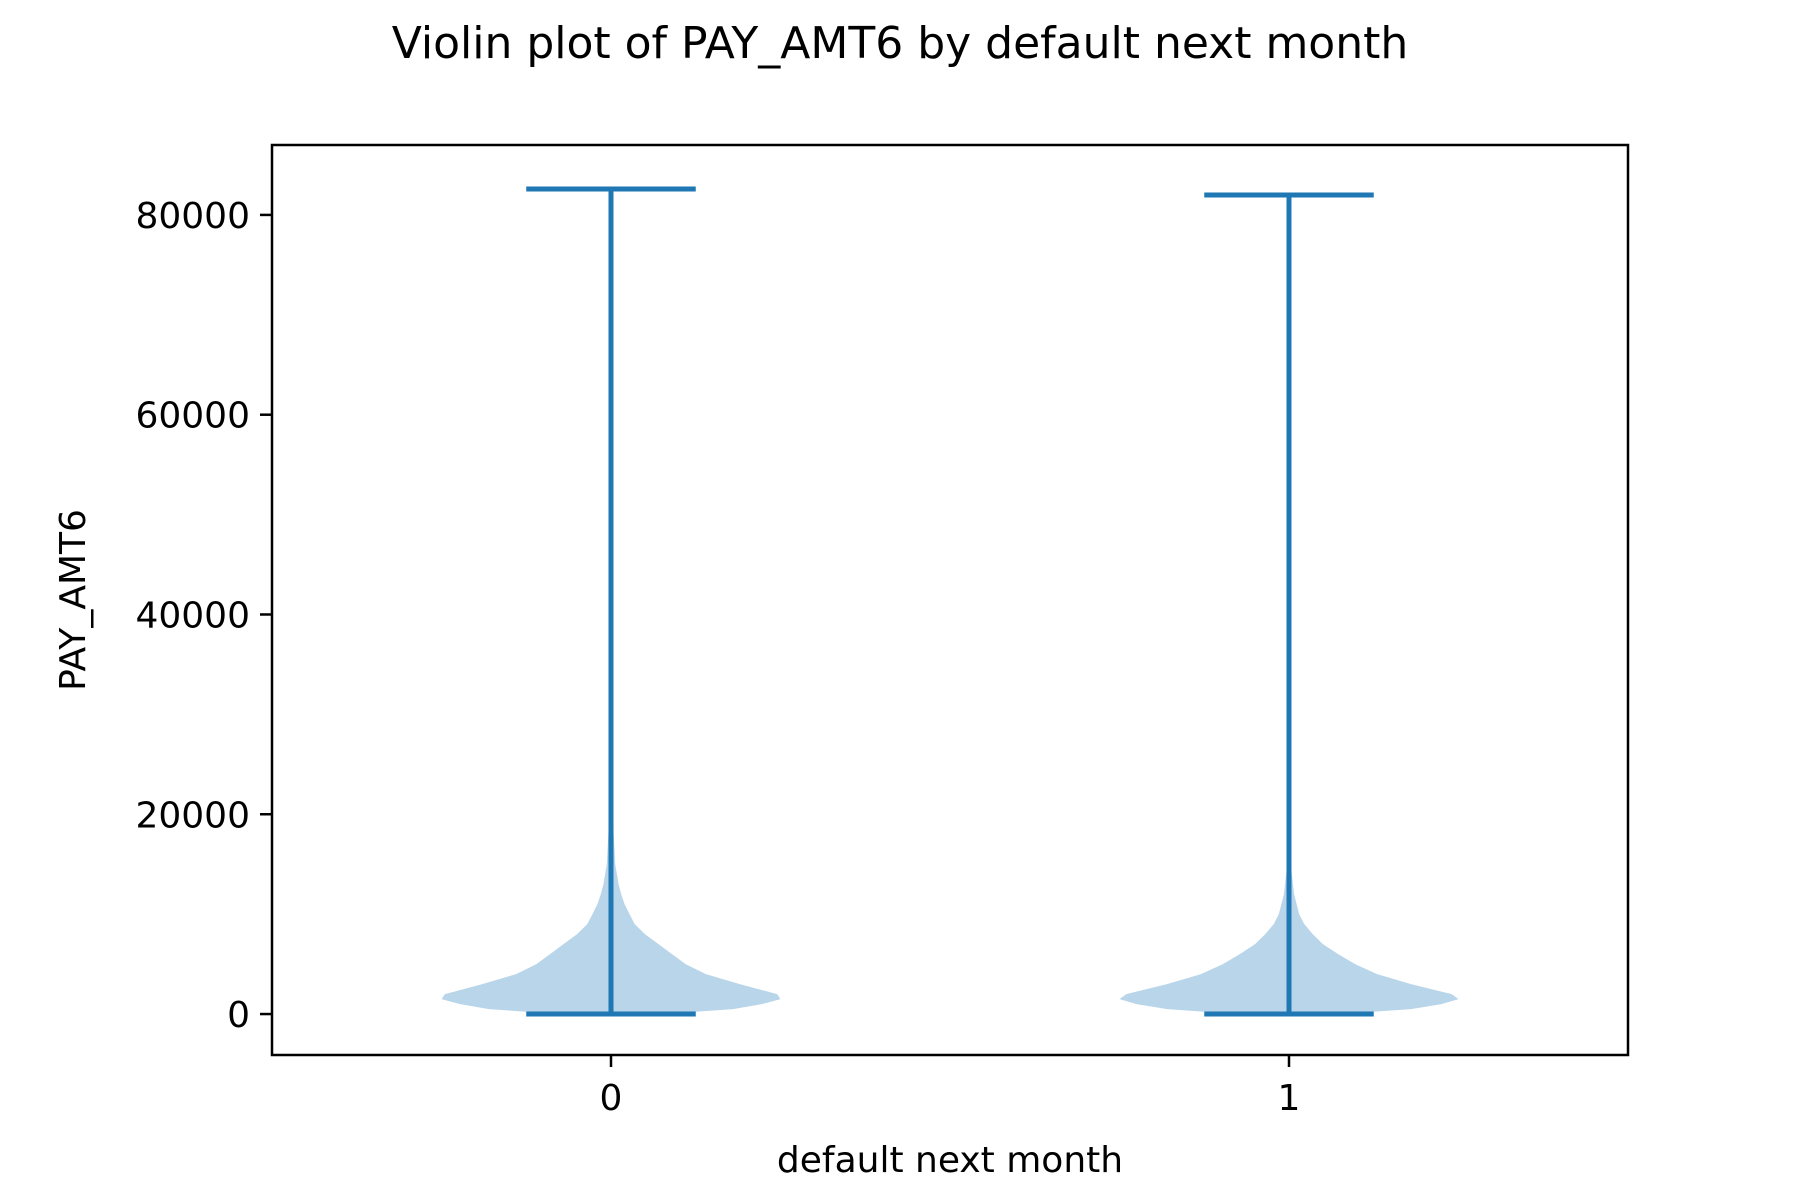 The image size is (1800, 1200). Describe the element at coordinates (192, 216) in the screenshot. I see `y-tick-label: 80000` at that location.